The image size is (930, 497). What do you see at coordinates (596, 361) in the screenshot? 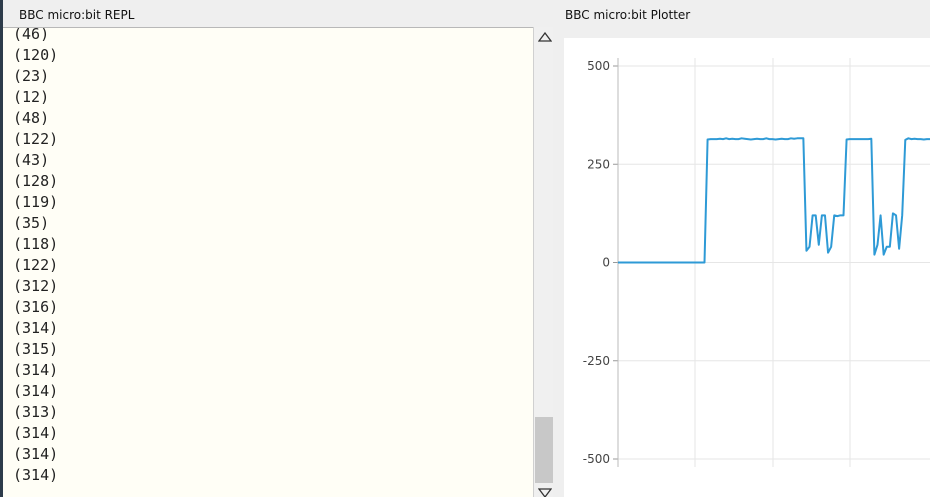
I see `y-tick-label: -250` at bounding box center [596, 361].